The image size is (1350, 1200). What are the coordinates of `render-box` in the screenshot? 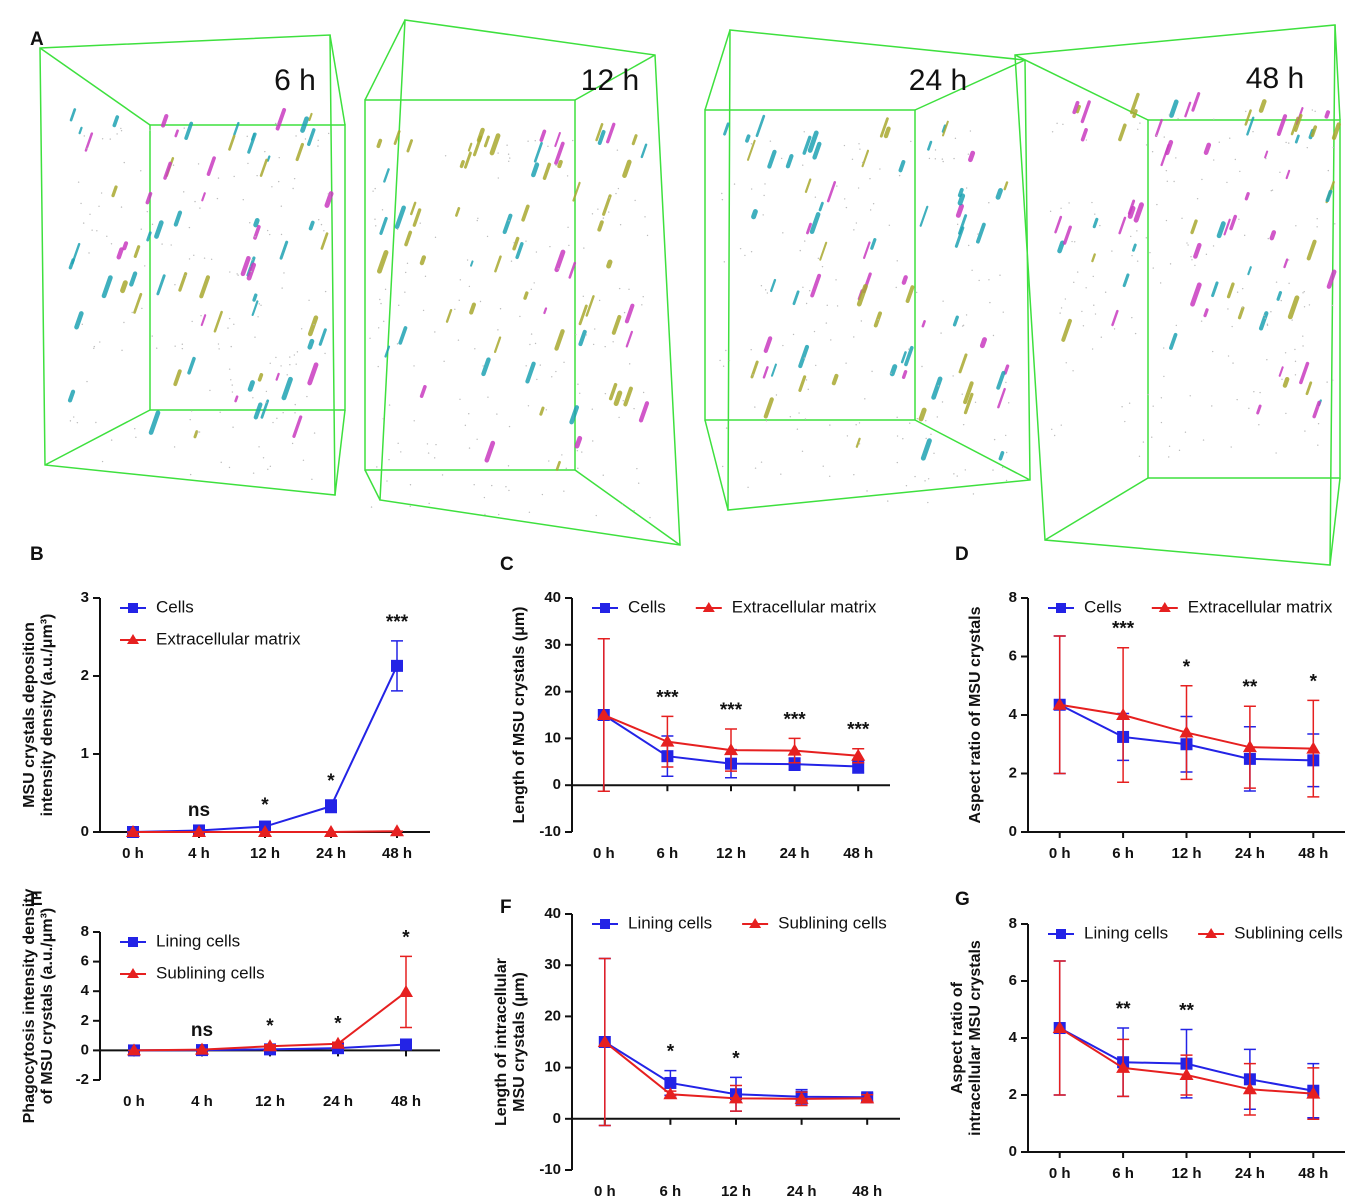 It's located at (192, 265).